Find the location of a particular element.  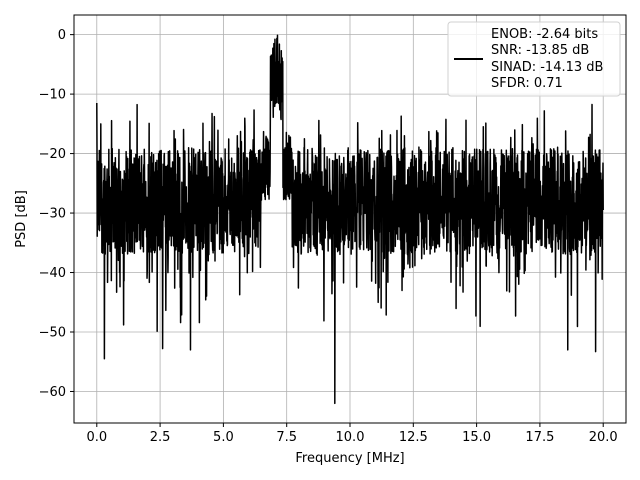

x-axis-ticks: 0.0 2.5 5.0 7.5 10.0 12.5 15.0 17.5 20.0 is located at coordinates (352, 434).